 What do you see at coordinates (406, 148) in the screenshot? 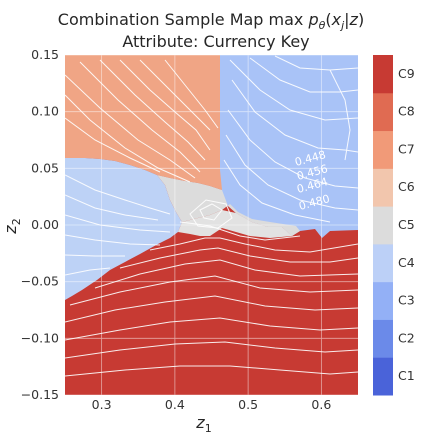
I see `colorbar-label: C7` at bounding box center [406, 148].